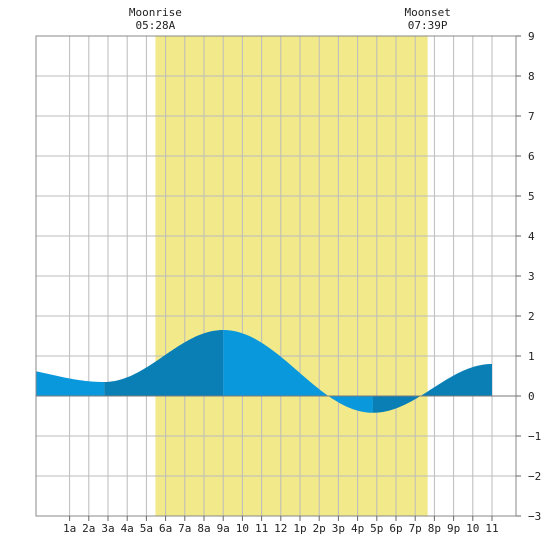 The height and width of the screenshot is (550, 550). What do you see at coordinates (357, 528) in the screenshot?
I see `x-tick-label: 4p` at bounding box center [357, 528].